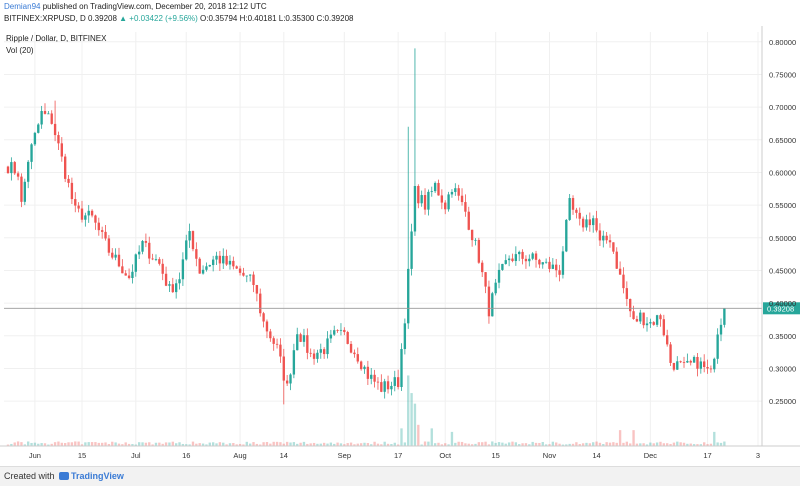 This screenshot has height=486, width=800. Describe the element at coordinates (782, 270) in the screenshot. I see `y-tick-label: 0.45000` at that location.